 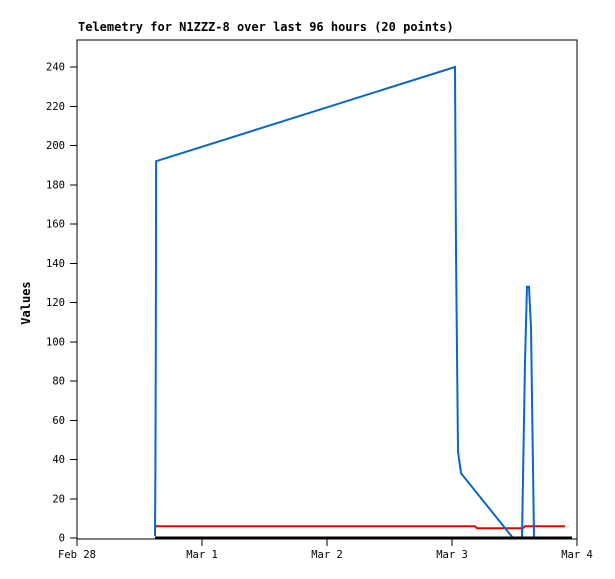 I want to click on y-tick-label: 140, so click(x=55, y=264).